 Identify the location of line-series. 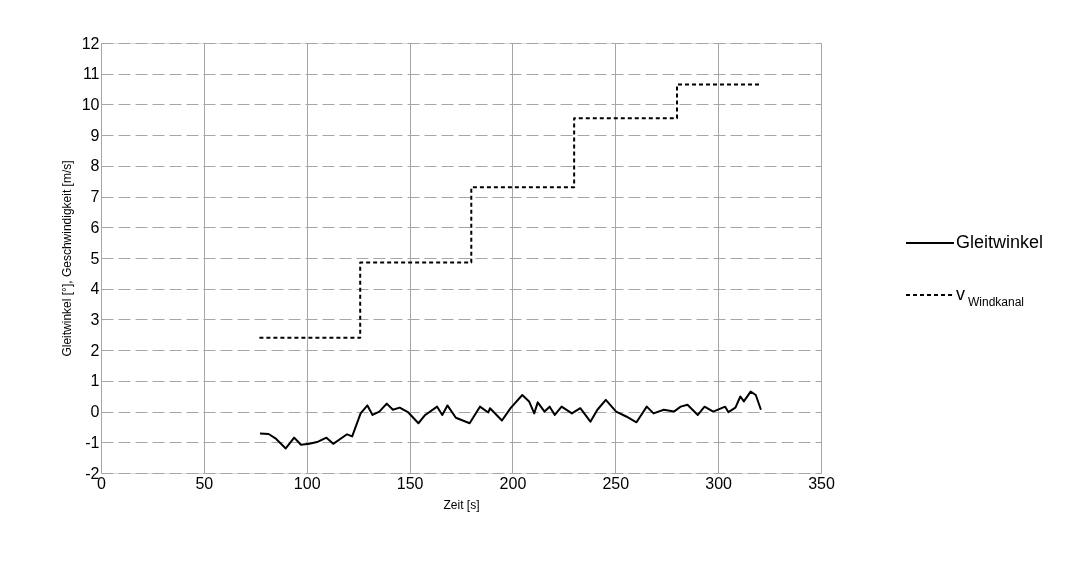
(510, 420).